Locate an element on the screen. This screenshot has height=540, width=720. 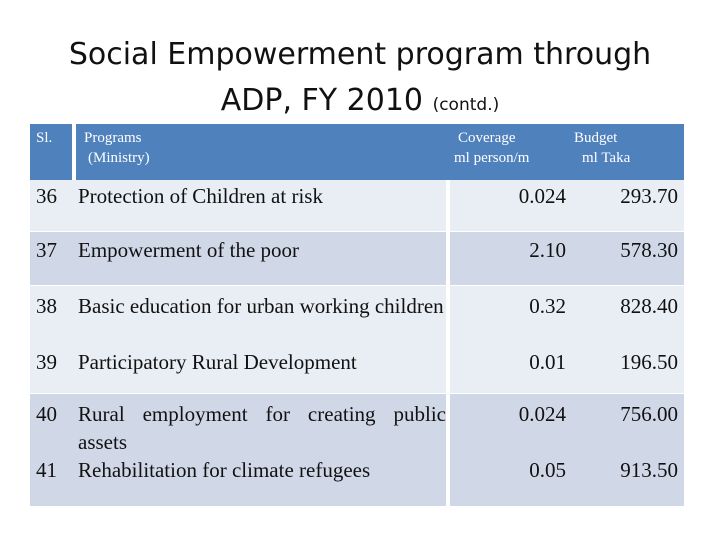
row-number: 39 is located at coordinates (46, 362).